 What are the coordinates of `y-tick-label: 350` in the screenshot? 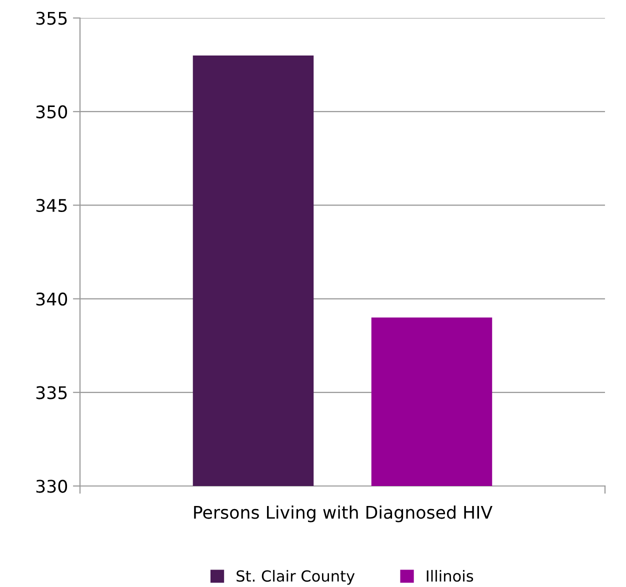 It's located at (52, 111).